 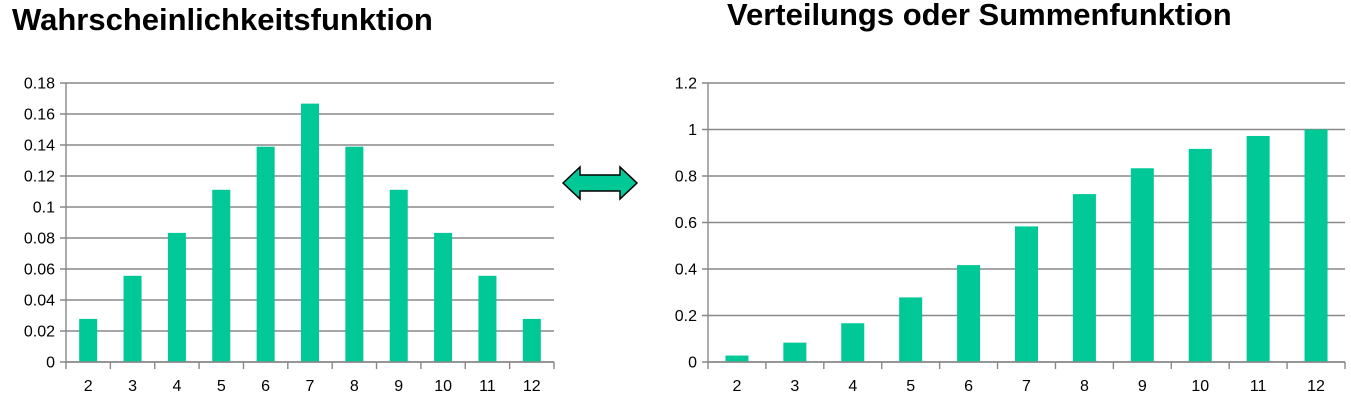 I want to click on right-x-tick-label: 2, so click(x=737, y=386).